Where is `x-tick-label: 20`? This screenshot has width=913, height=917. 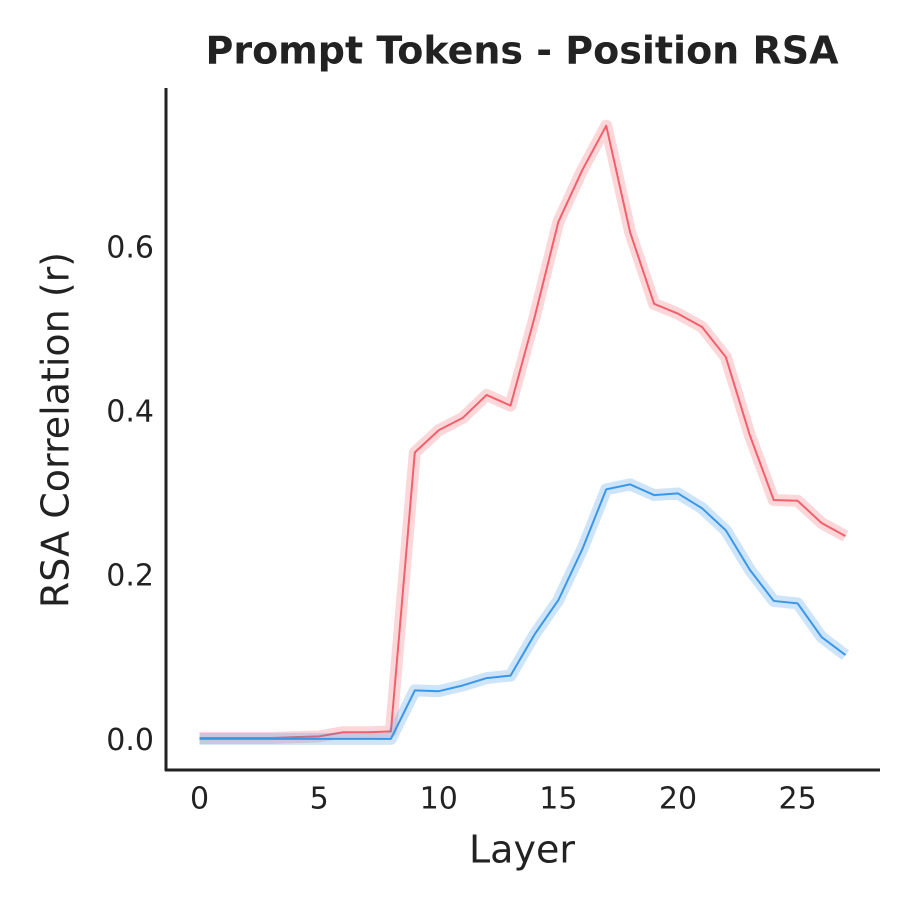 x-tick-label: 20 is located at coordinates (678, 799).